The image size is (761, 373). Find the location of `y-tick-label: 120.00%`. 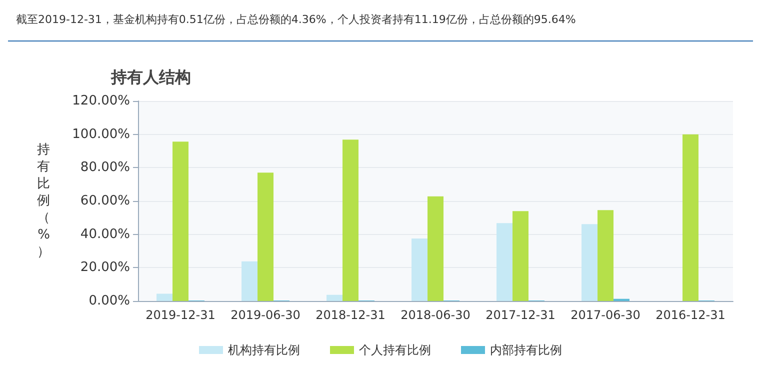

y-tick-label: 120.00% is located at coordinates (101, 101).